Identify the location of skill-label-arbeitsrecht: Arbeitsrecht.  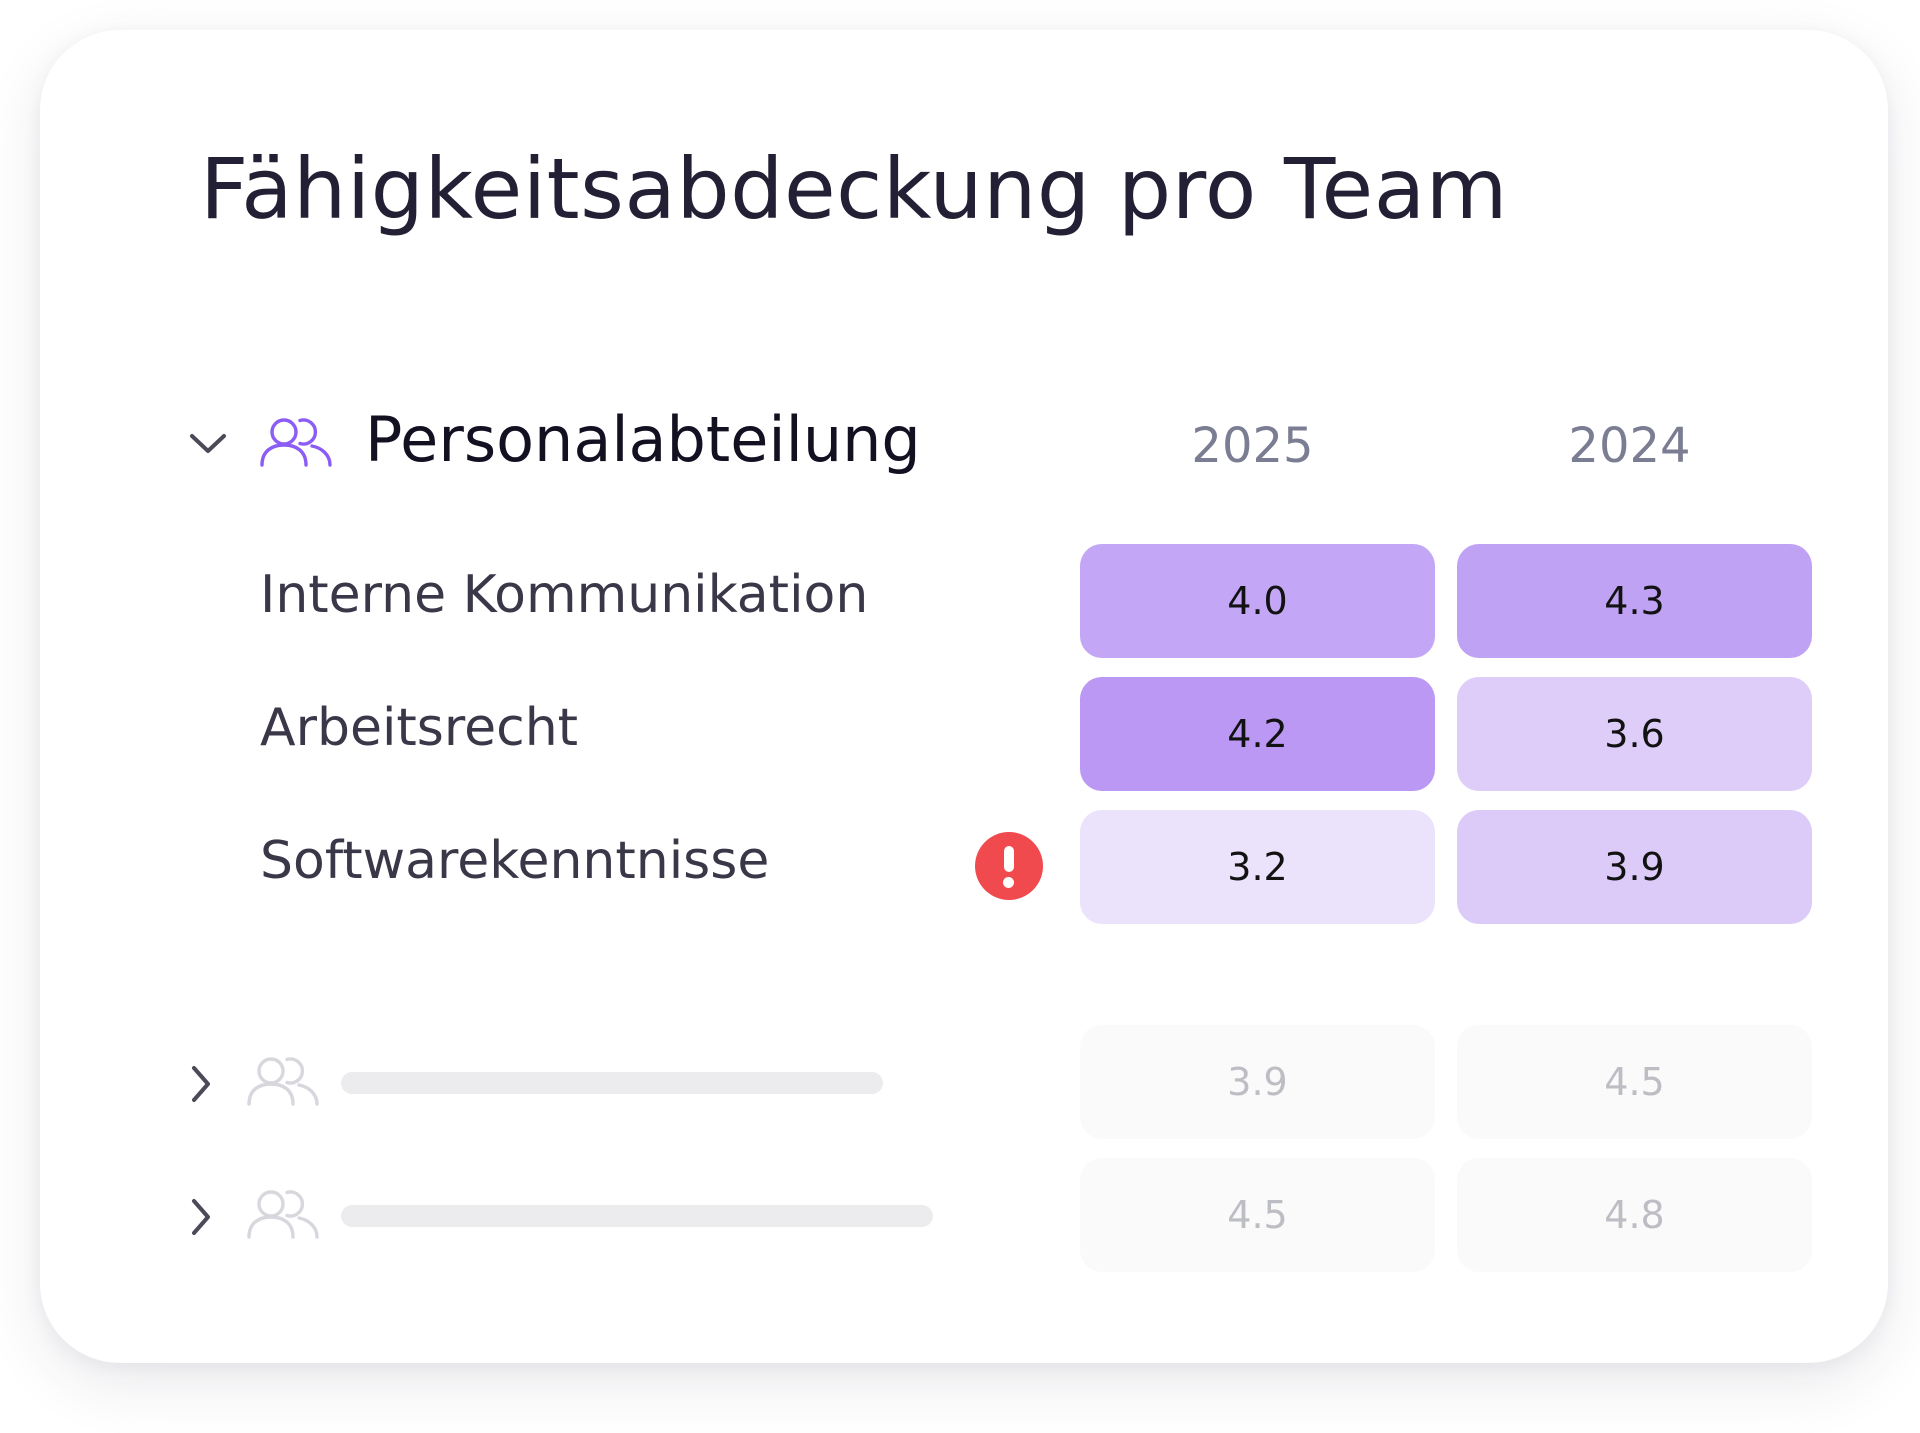
(419, 728).